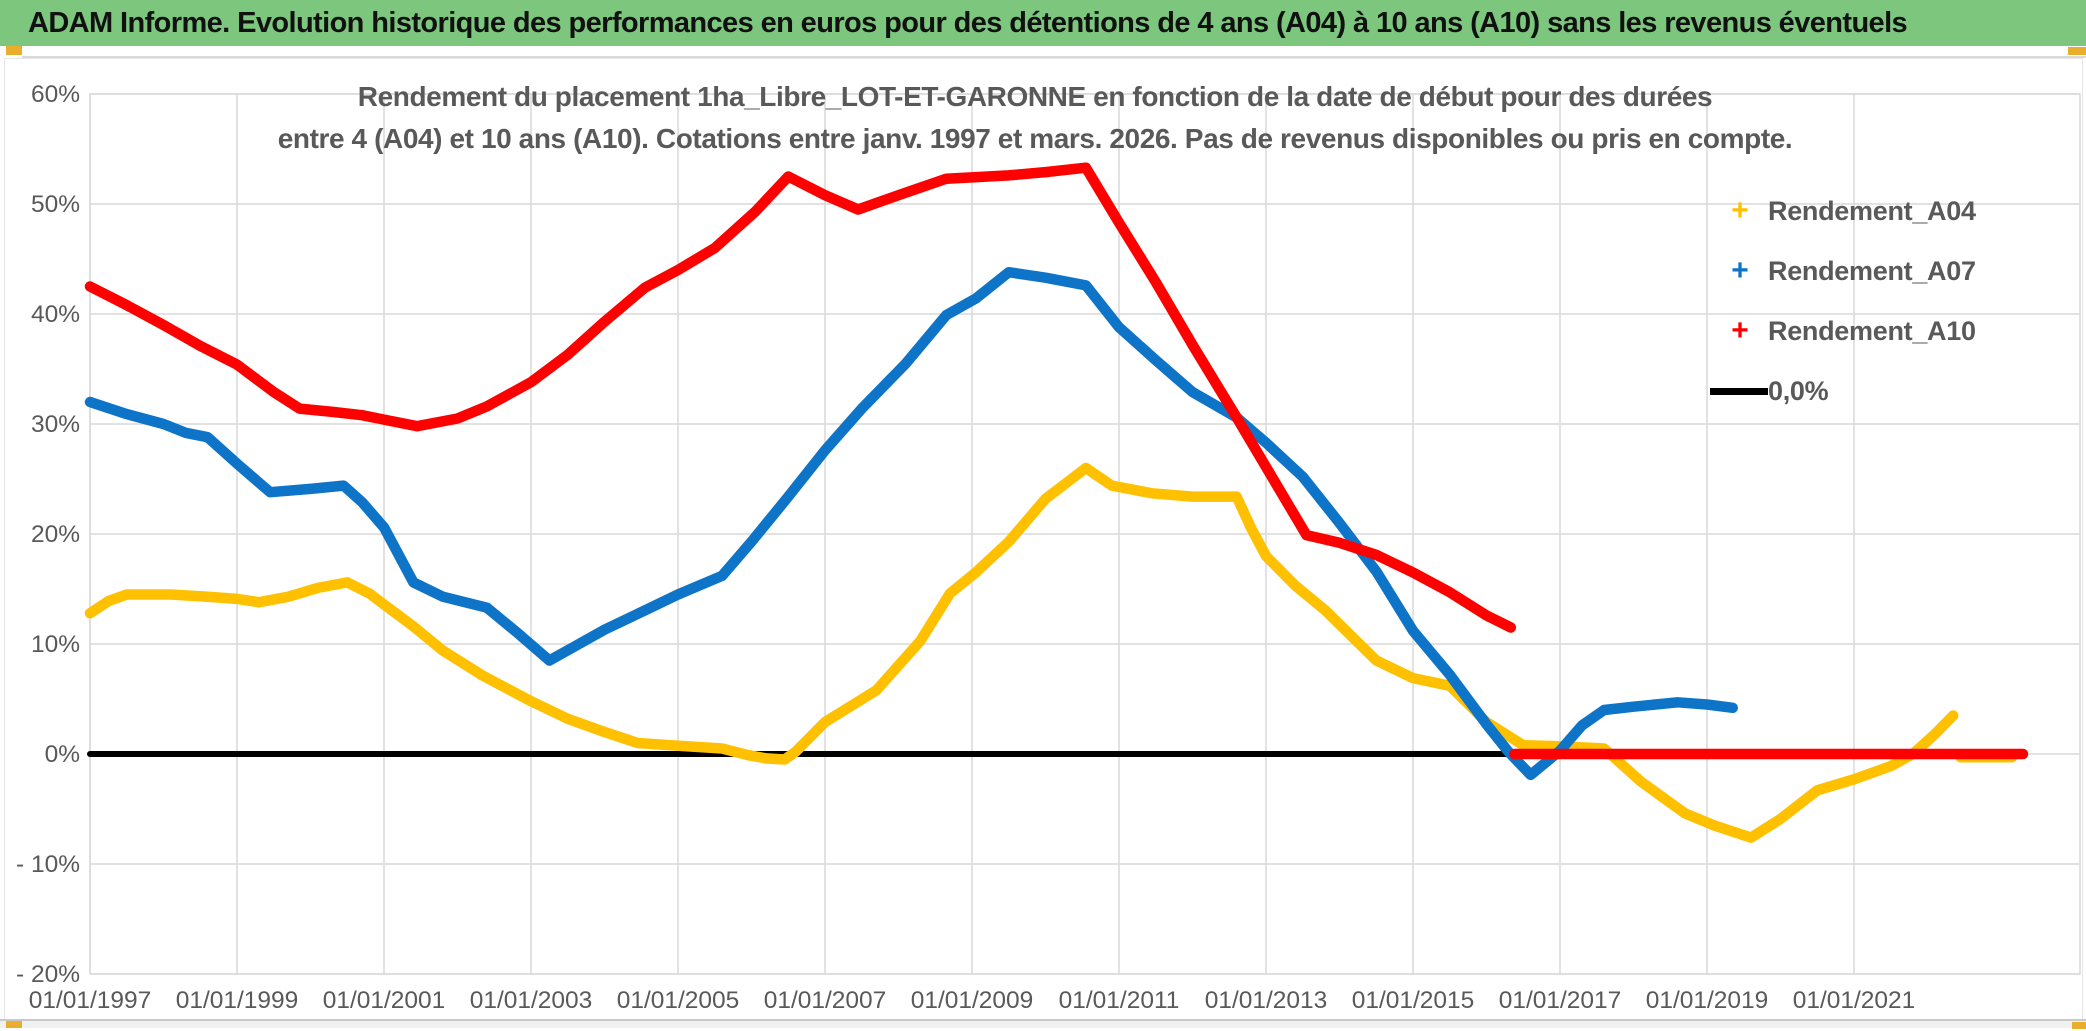  Describe the element at coordinates (48, 864) in the screenshot. I see `y-tick-label: - 10%` at that location.